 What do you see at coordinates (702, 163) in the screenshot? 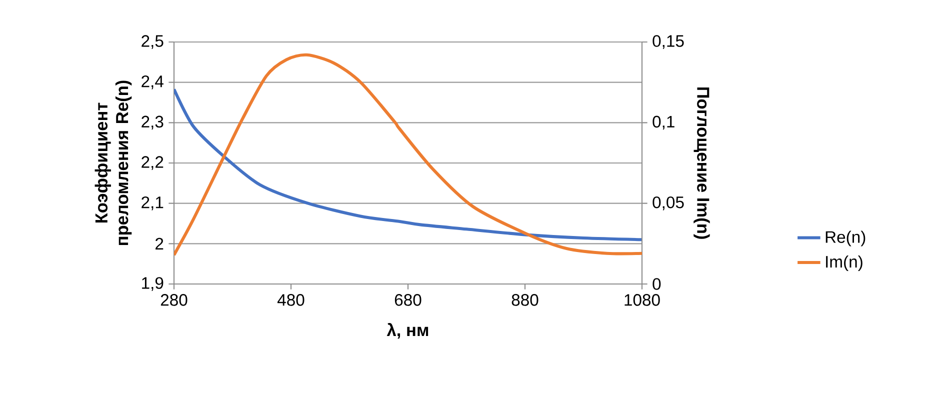
I see `y2-axis-title: Поглощение Im(n)` at bounding box center [702, 163].